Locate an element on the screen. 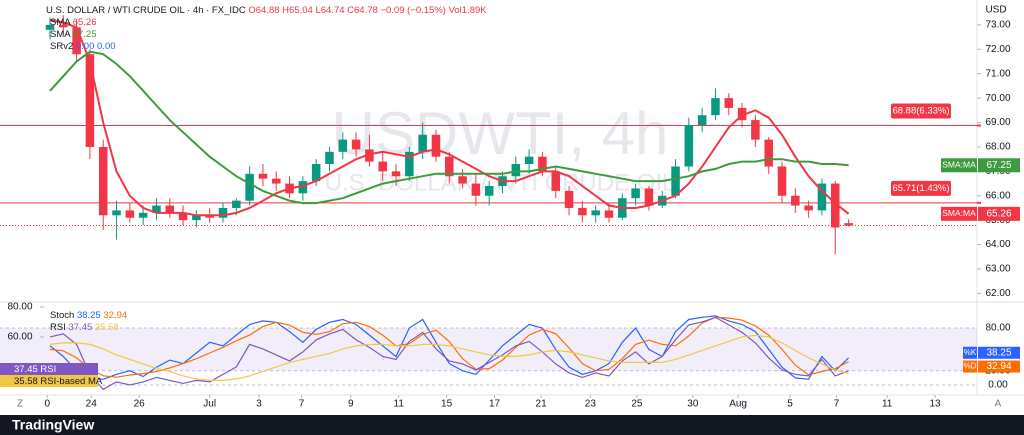  y-tick-label: 70.00 is located at coordinates (997, 98).